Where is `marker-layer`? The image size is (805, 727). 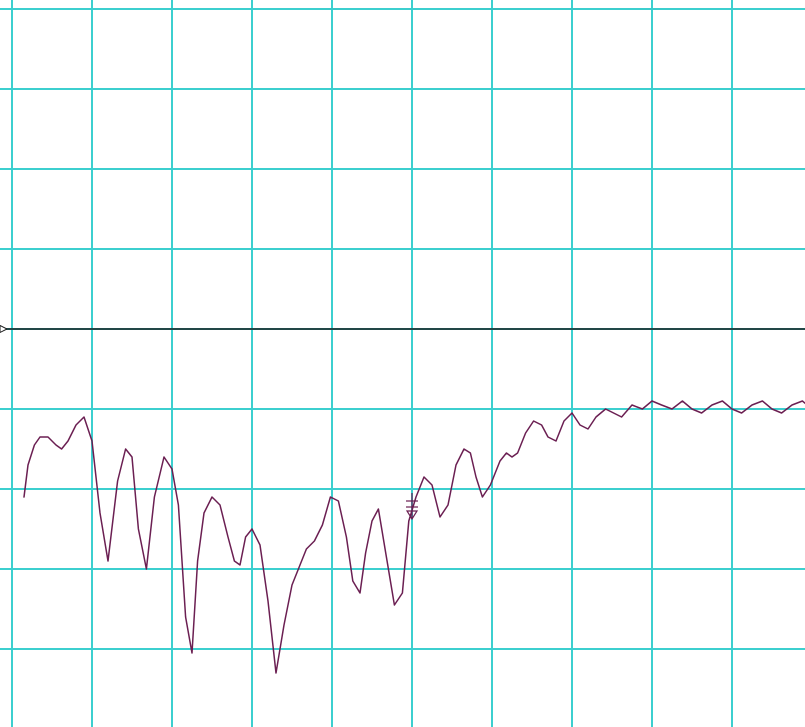 marker-layer is located at coordinates (412, 507).